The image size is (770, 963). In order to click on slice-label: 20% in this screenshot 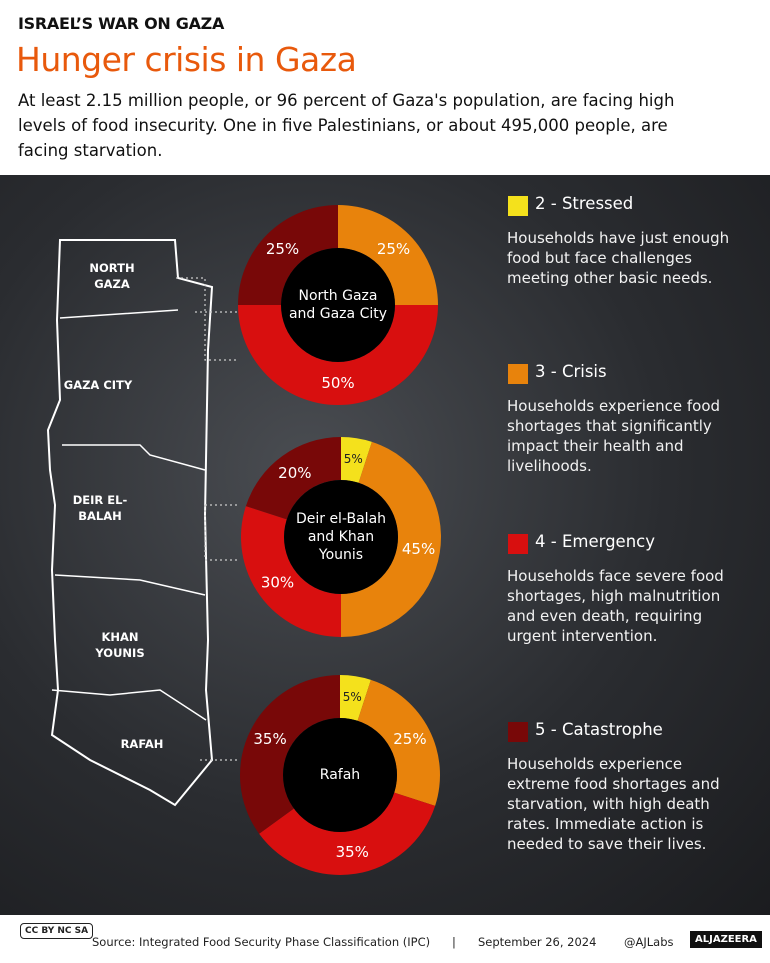, I will do `click(294, 473)`.